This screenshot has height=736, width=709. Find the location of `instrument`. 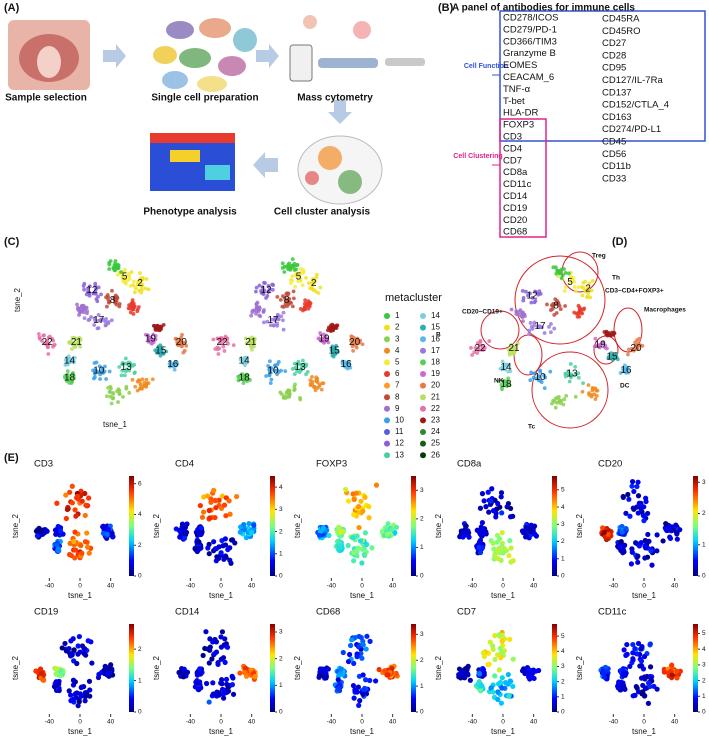

instrument is located at coordinates (301, 63).